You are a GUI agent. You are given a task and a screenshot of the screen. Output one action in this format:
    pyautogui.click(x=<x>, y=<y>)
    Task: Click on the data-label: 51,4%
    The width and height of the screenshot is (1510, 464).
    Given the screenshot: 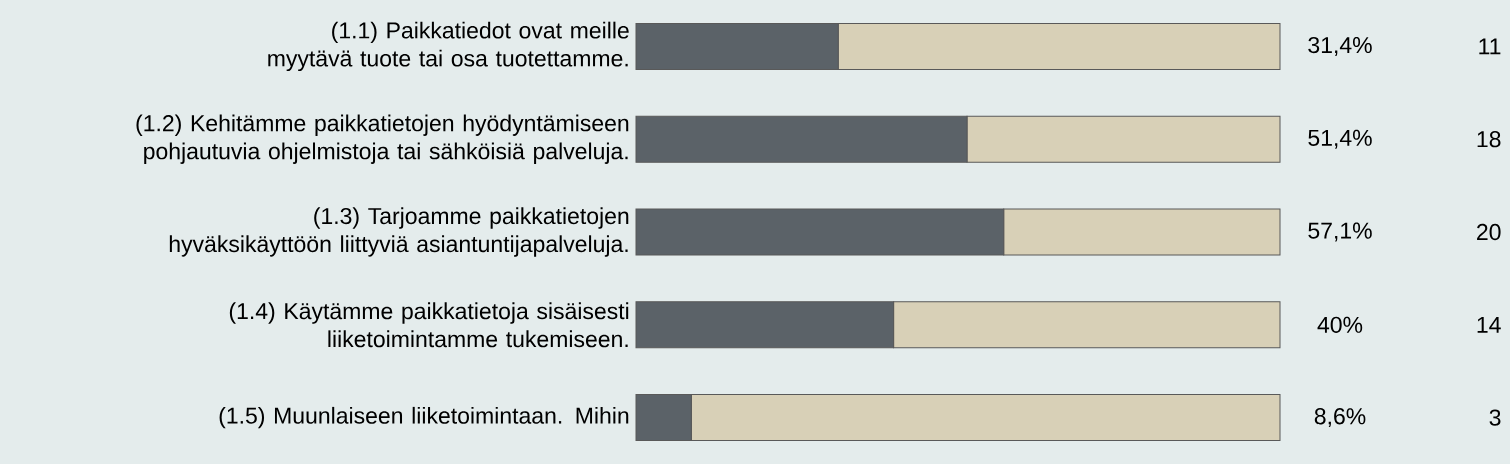 What is the action you would take?
    pyautogui.click(x=1340, y=139)
    